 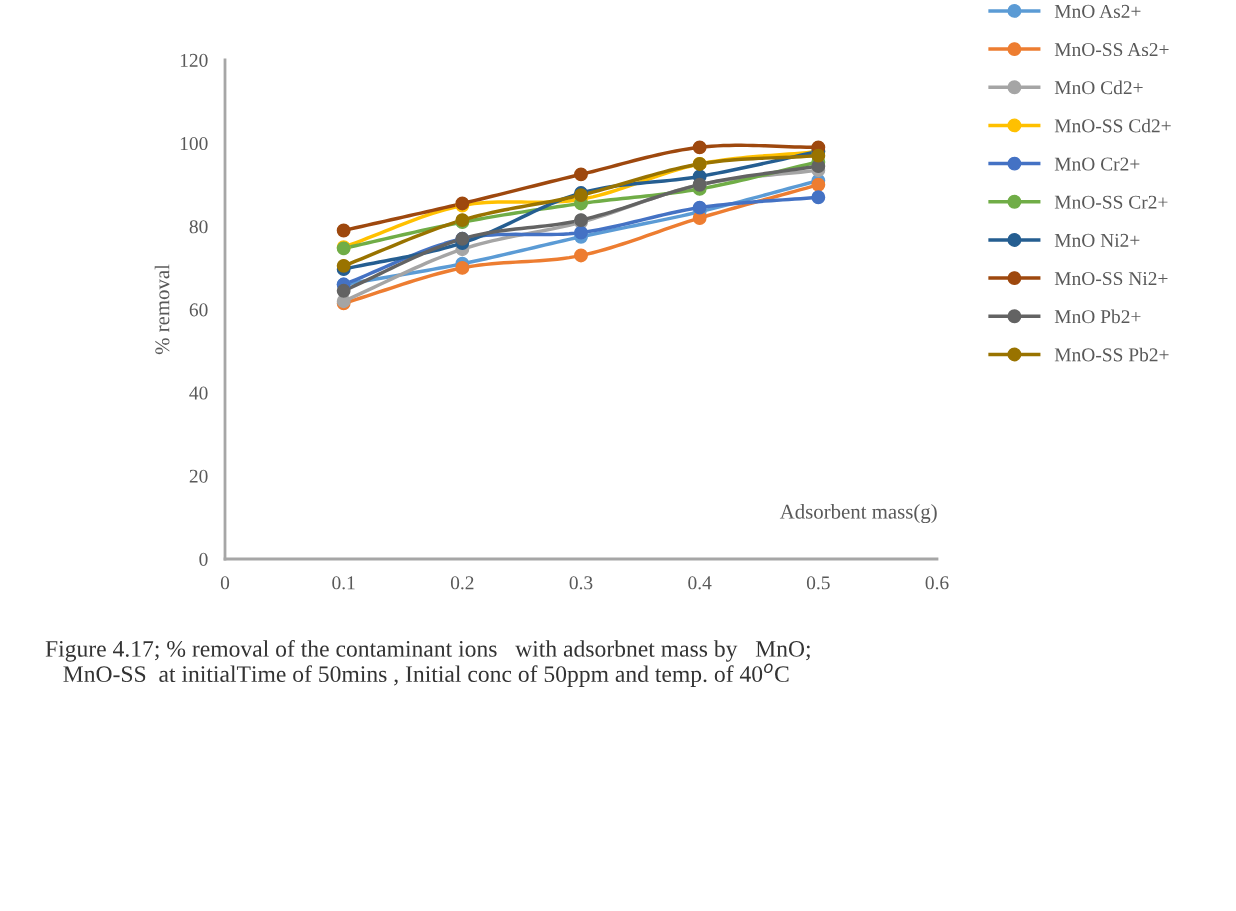 I want to click on legend-label: MnO-SS As2+, so click(x=1111, y=50).